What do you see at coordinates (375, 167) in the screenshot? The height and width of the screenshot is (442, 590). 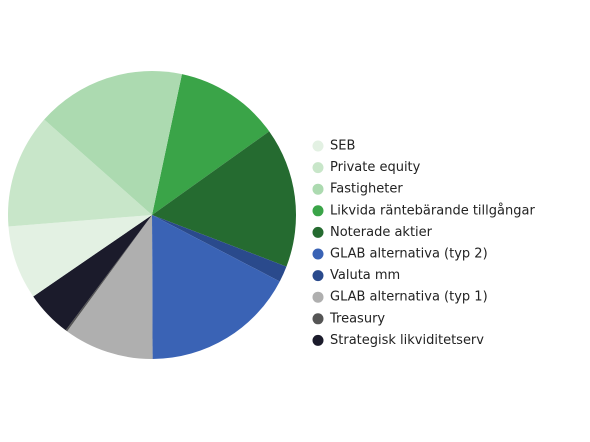 I see `legend-label: Private equity` at bounding box center [375, 167].